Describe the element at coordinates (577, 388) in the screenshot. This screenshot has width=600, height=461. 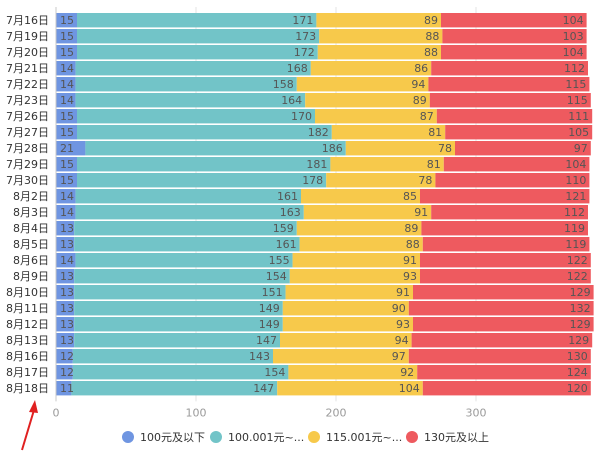
I see `bar-value-label: 120` at that location.